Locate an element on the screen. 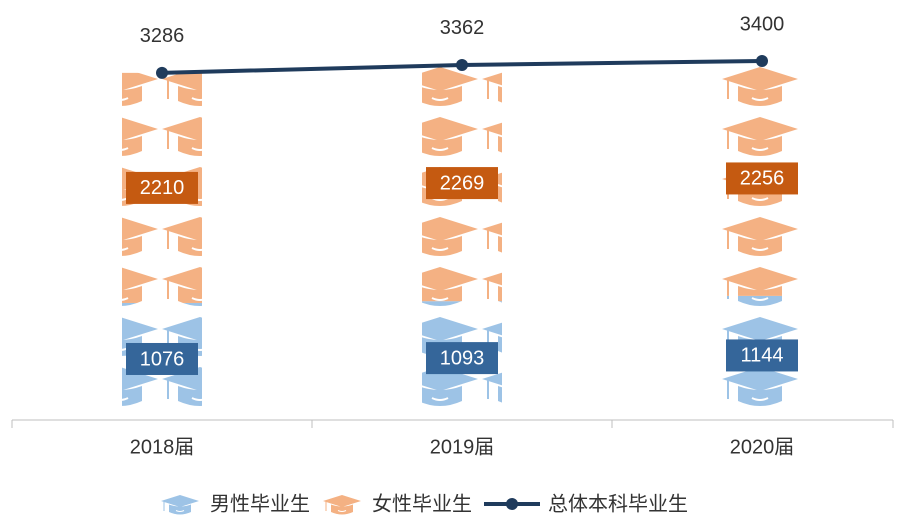  legend-label: 女性毕业生 is located at coordinates (422, 503).